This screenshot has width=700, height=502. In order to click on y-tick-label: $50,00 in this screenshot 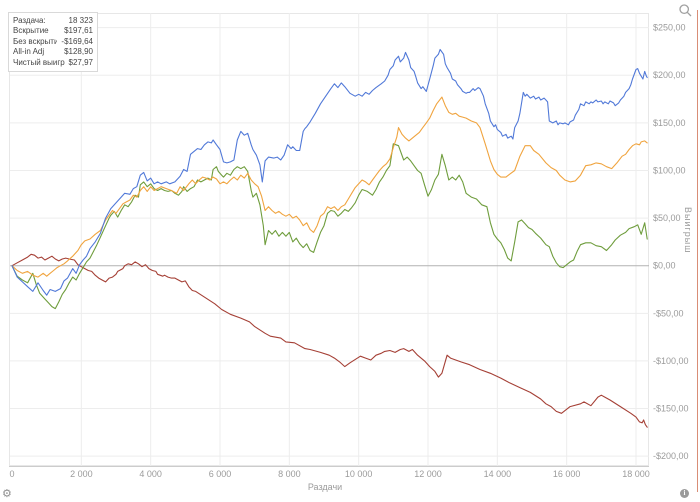, I will do `click(667, 218)`.